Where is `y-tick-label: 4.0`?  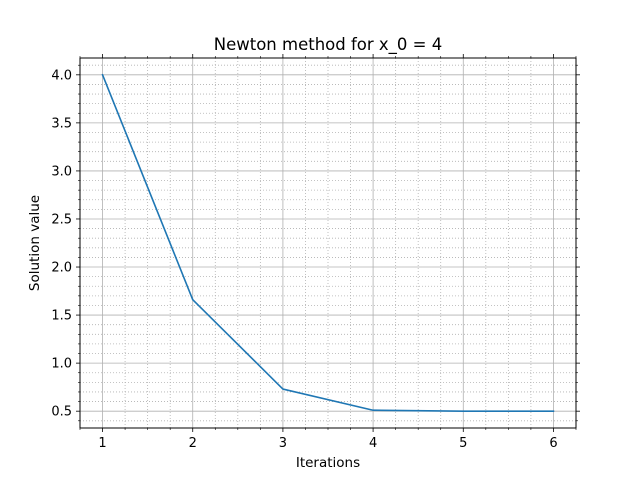 y-tick-label: 4.0 is located at coordinates (61, 75).